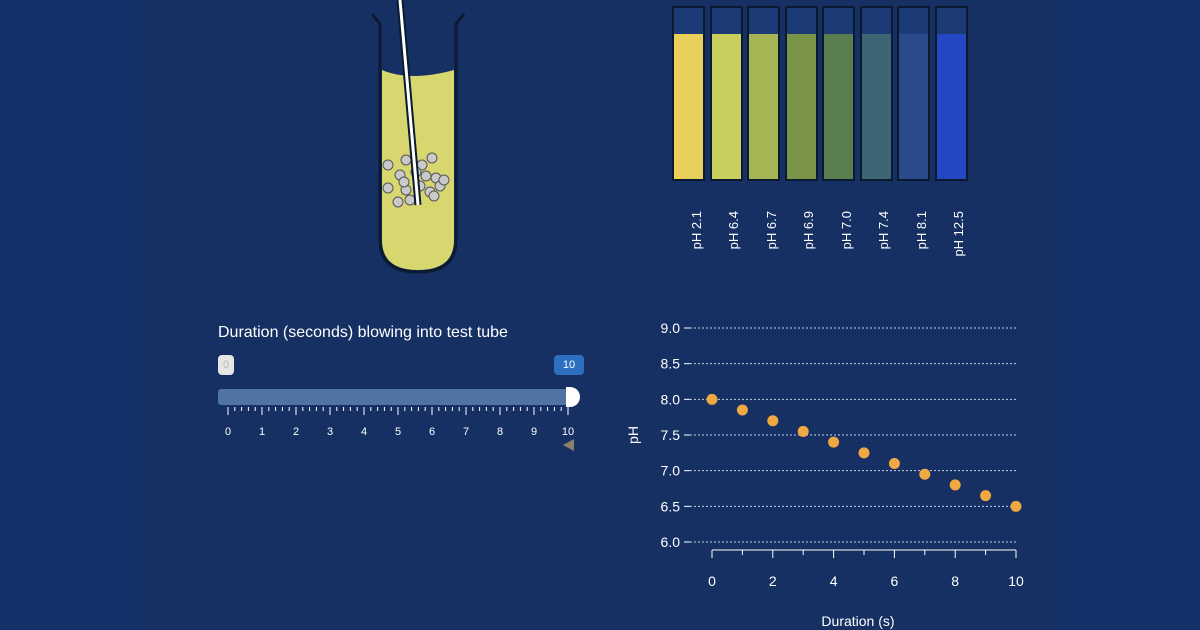 Image resolution: width=1200 pixels, height=630 pixels. Describe the element at coordinates (895, 581) in the screenshot. I see `x-tick-label: 6` at that location.